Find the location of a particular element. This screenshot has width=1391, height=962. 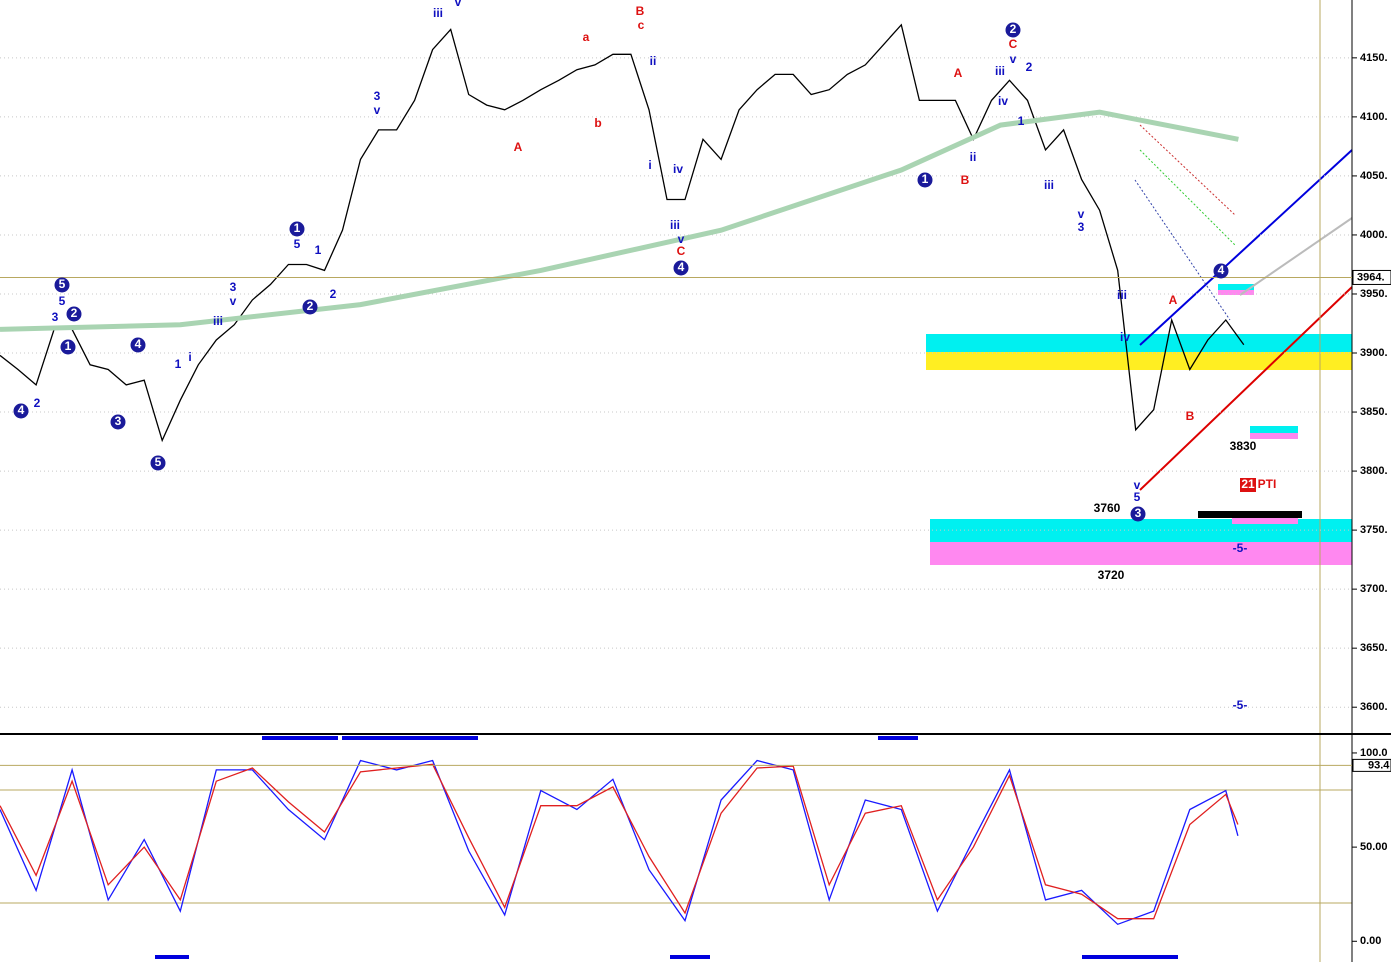

annotation: 3830 is located at coordinates (1243, 446).